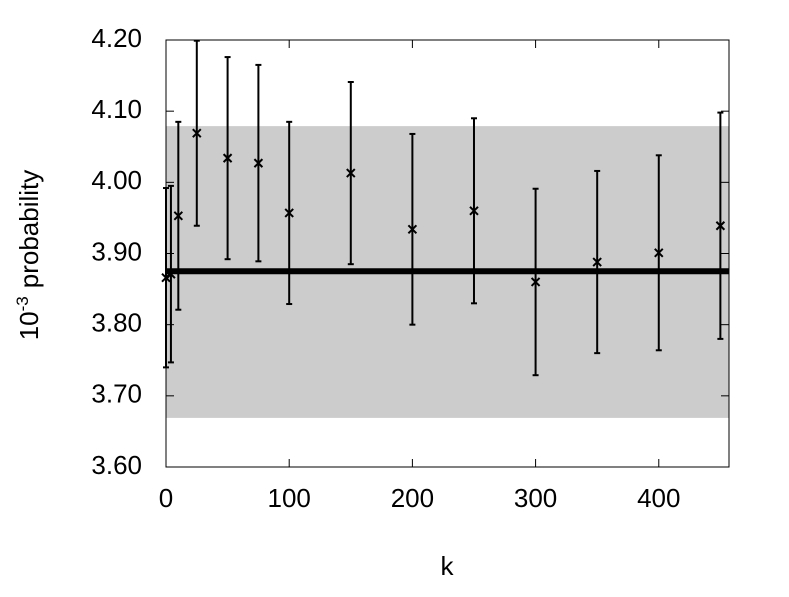  I want to click on x-tick-label: 100, so click(288, 498).